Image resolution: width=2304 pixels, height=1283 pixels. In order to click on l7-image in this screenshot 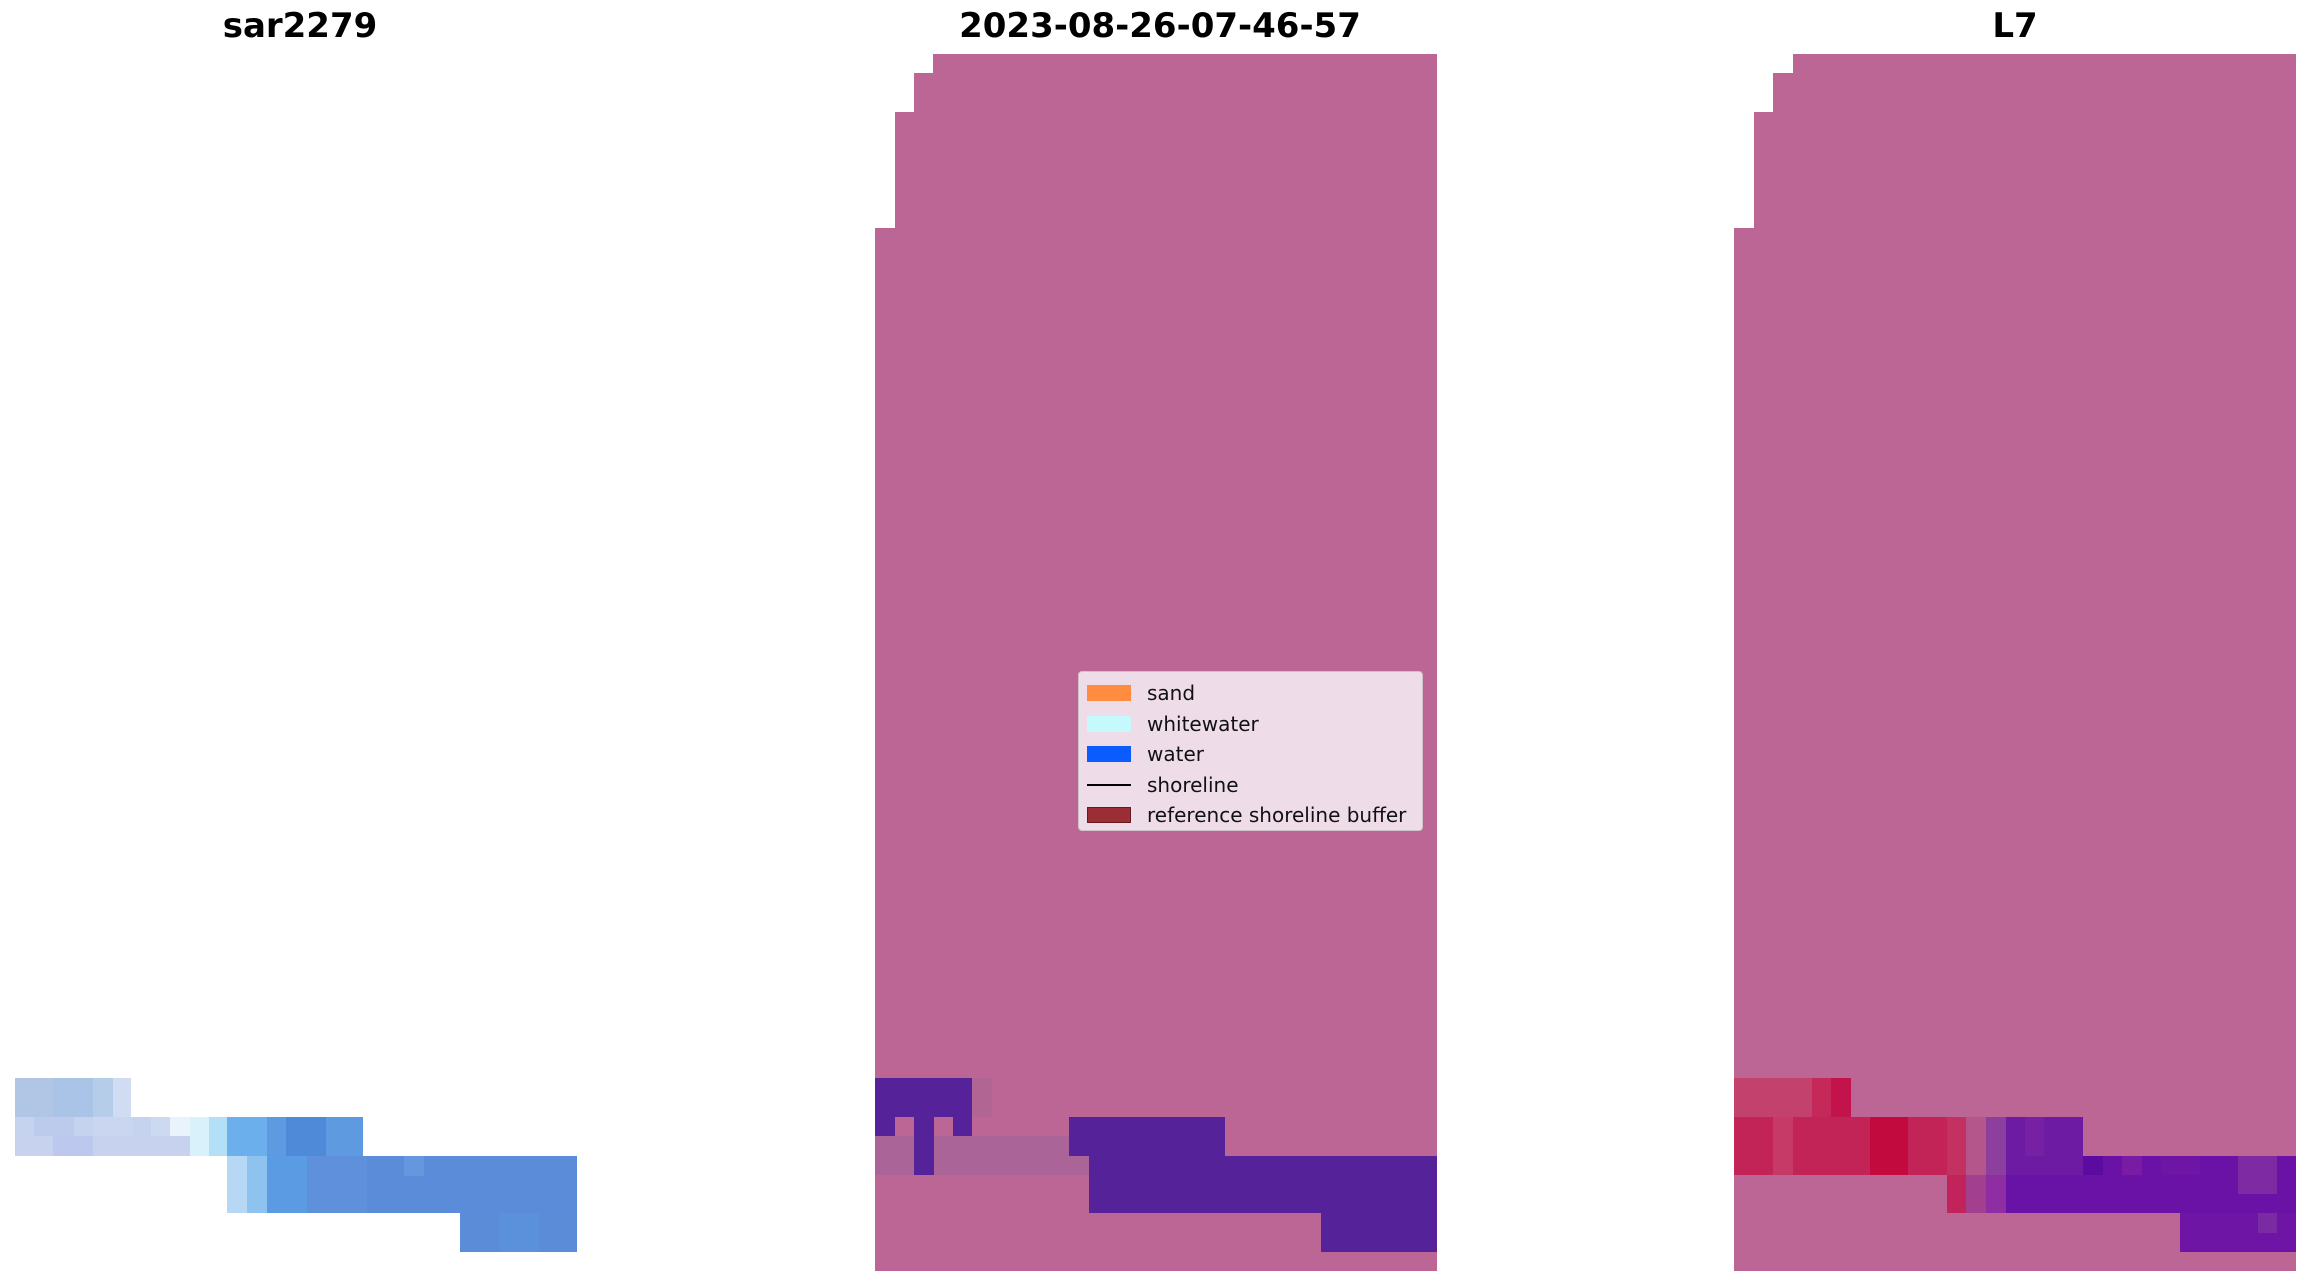, I will do `click(2015, 1165)`.